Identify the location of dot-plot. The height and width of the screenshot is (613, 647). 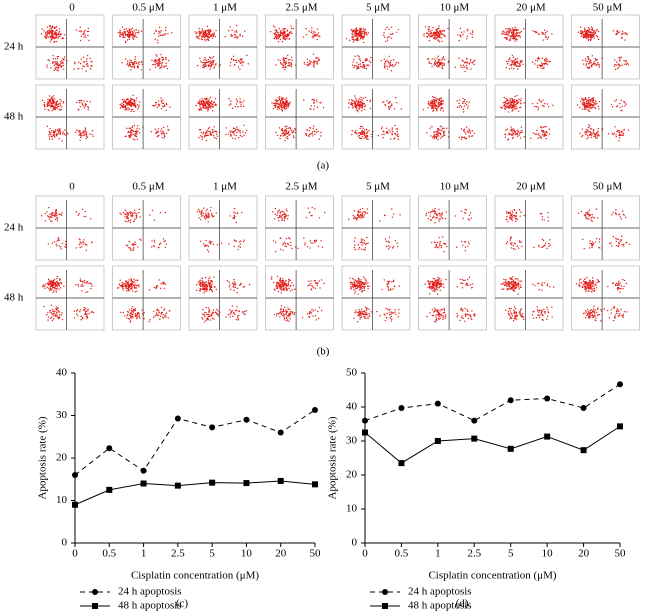
(299, 47).